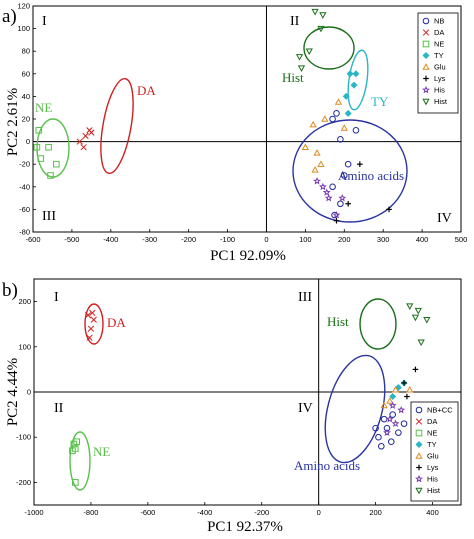 This screenshot has width=474, height=539. I want to click on panel-b-legend-box, so click(434, 451).